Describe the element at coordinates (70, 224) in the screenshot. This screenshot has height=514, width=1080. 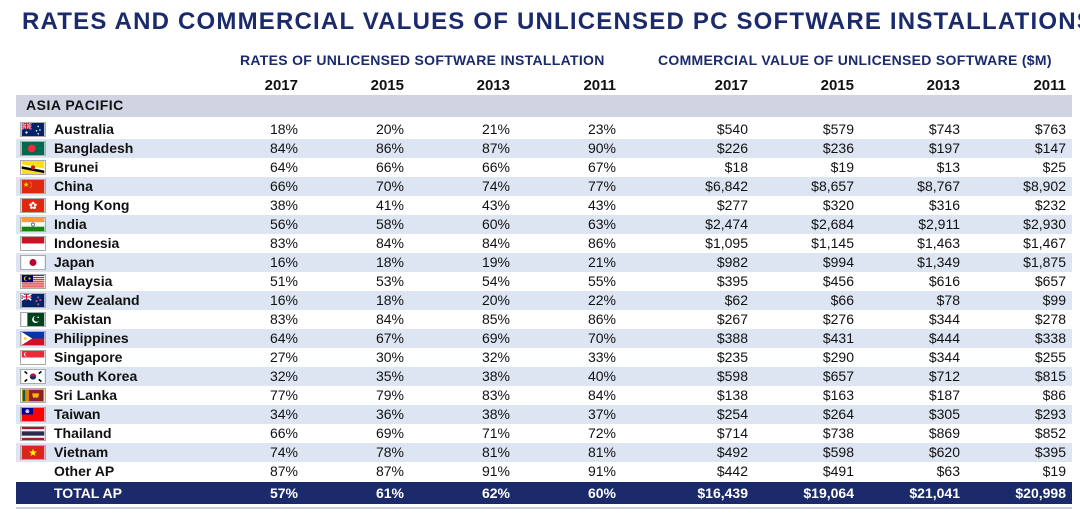
I see `country-name: India` at that location.